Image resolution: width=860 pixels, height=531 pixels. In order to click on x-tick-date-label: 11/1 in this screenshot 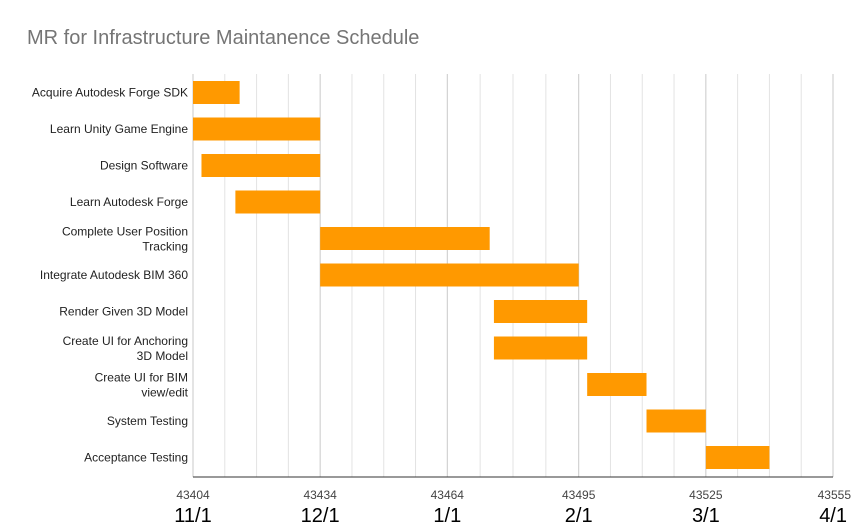, I will do `click(192, 516)`.